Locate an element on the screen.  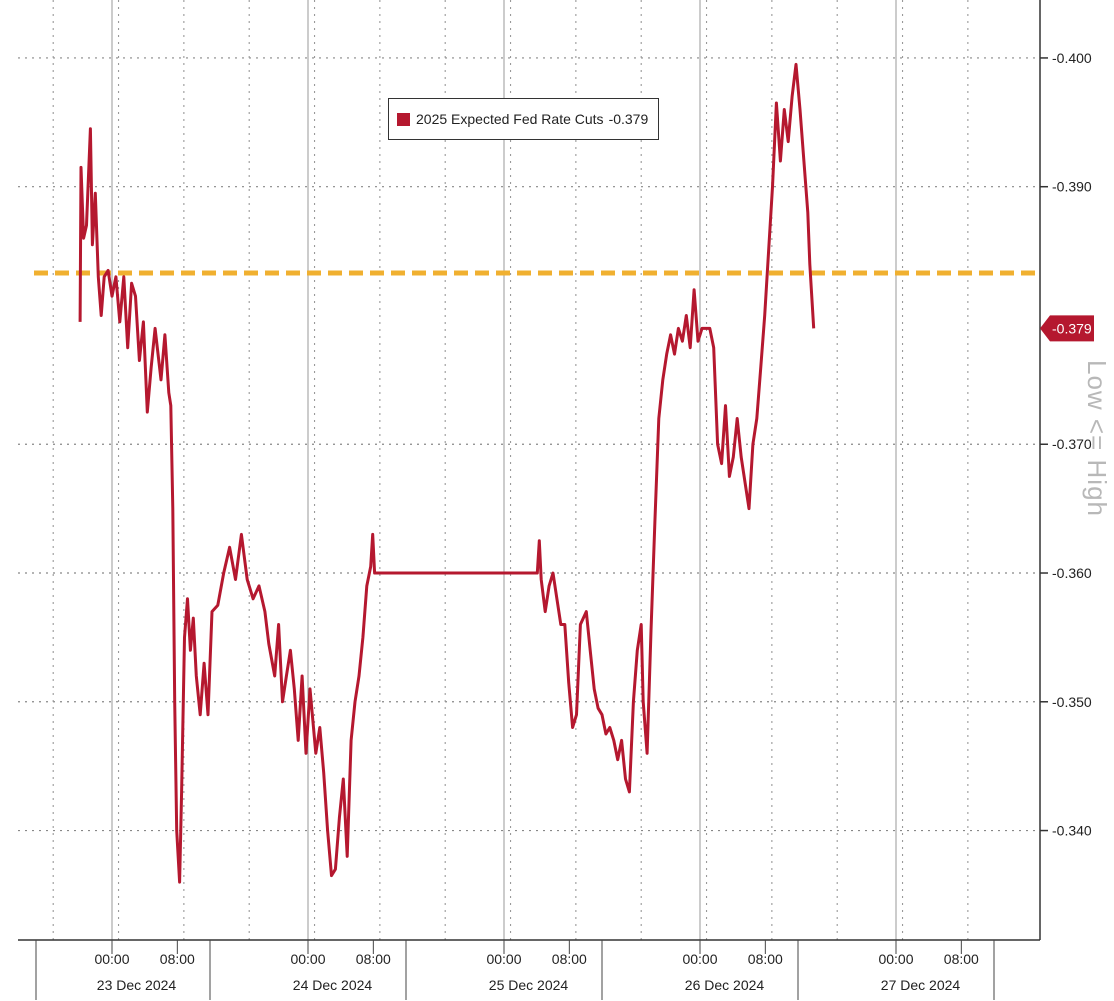
x-date-label: 25 Dec 2024 is located at coordinates (529, 985).